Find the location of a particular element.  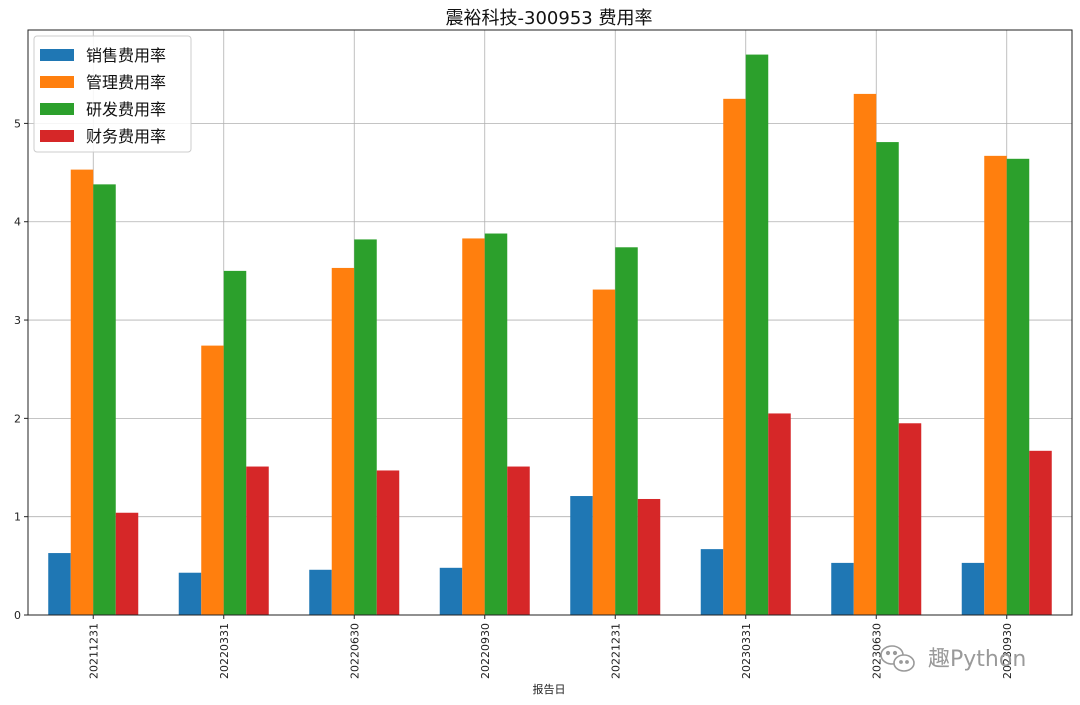

legend-label: 研发费用率 is located at coordinates (126, 109).